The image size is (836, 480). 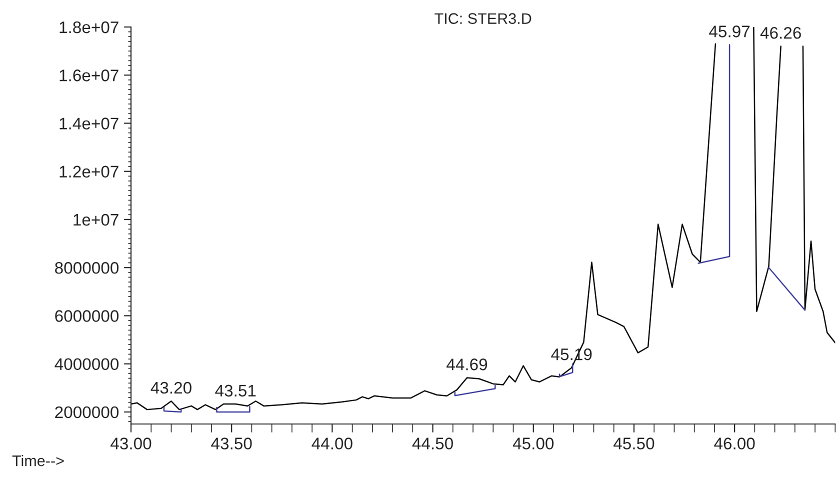 What do you see at coordinates (87, 268) in the screenshot?
I see `y-tick-label: 8000000` at bounding box center [87, 268].